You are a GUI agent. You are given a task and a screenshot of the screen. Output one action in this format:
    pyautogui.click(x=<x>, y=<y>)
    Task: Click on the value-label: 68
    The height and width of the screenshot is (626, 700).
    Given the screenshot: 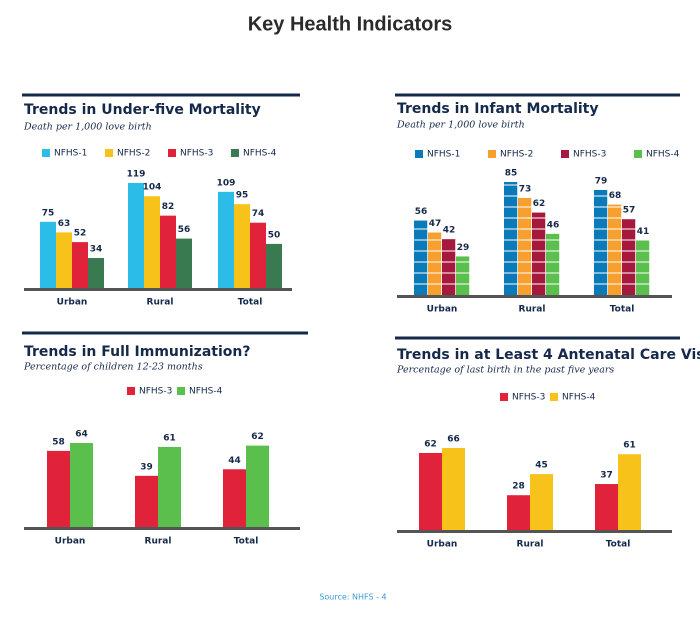 What is the action you would take?
    pyautogui.click(x=615, y=196)
    